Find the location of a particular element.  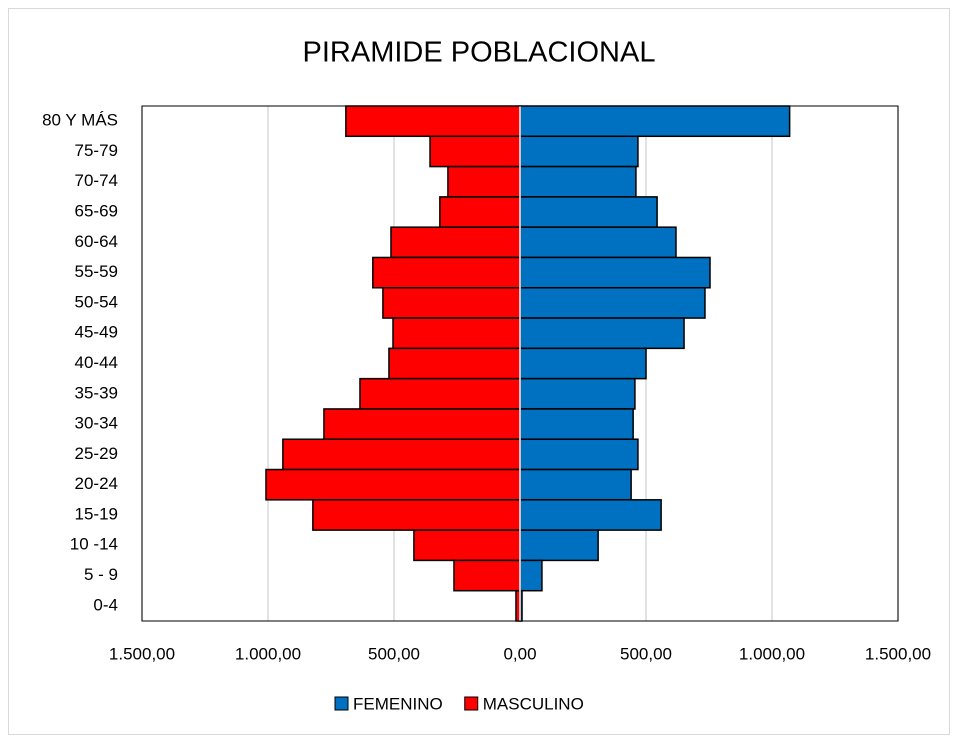

y-tick-label: 25-29 is located at coordinates (96, 453).